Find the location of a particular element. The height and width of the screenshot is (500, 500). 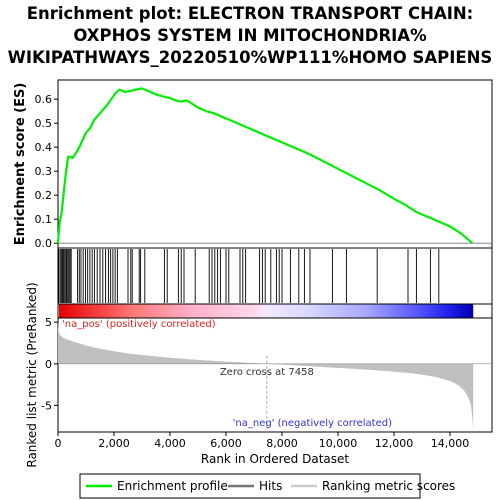

legend-hits-label: Hits is located at coordinates (270, 486).